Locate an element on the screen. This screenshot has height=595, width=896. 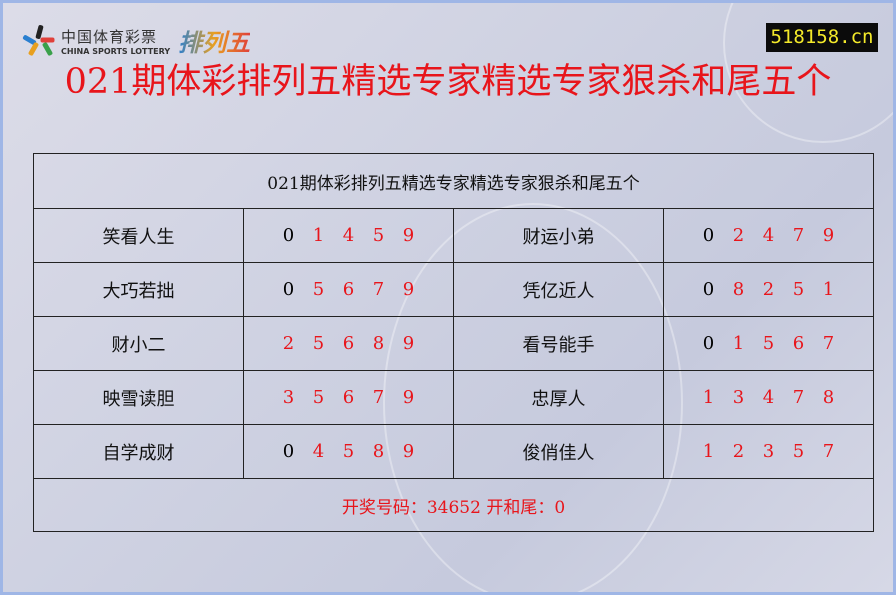
logo-chinese-text: 中国体育彩票 is located at coordinates (109, 36).